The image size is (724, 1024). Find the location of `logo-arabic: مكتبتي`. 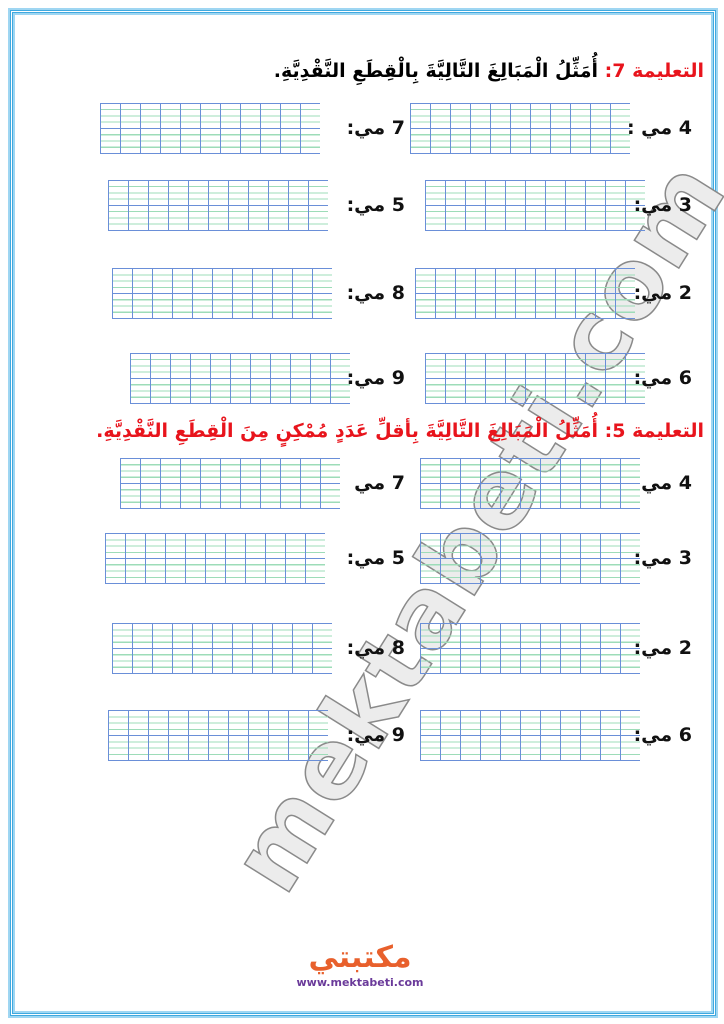

logo-arabic: مكتبتي is located at coordinates (360, 957).